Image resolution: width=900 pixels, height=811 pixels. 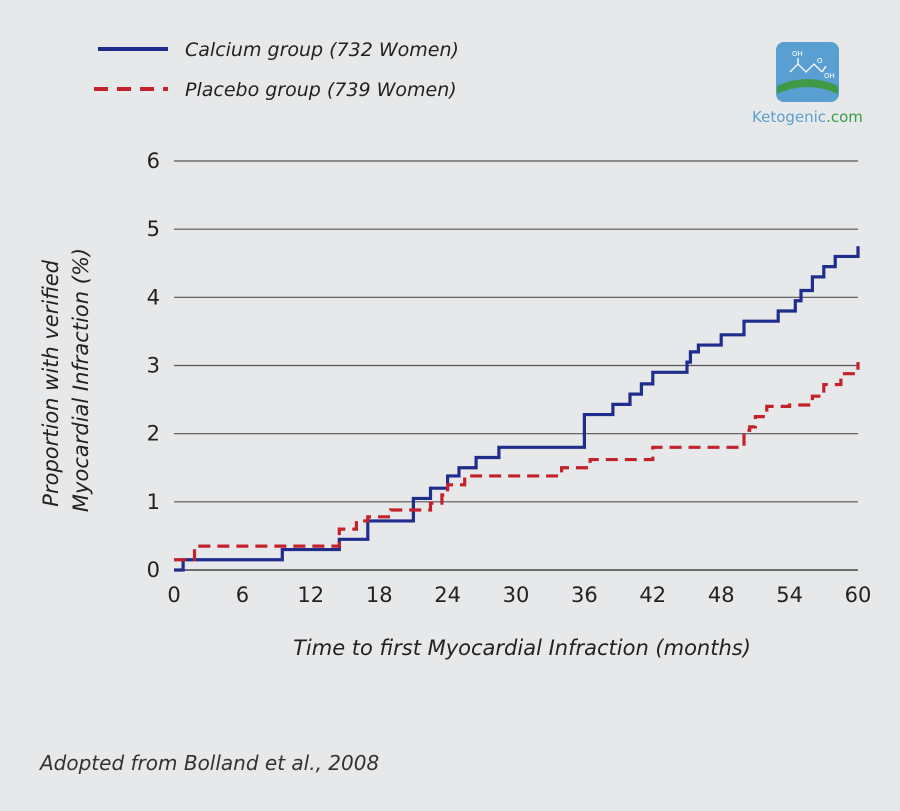 I want to click on brand-suffix: .com, so click(x=844, y=117).